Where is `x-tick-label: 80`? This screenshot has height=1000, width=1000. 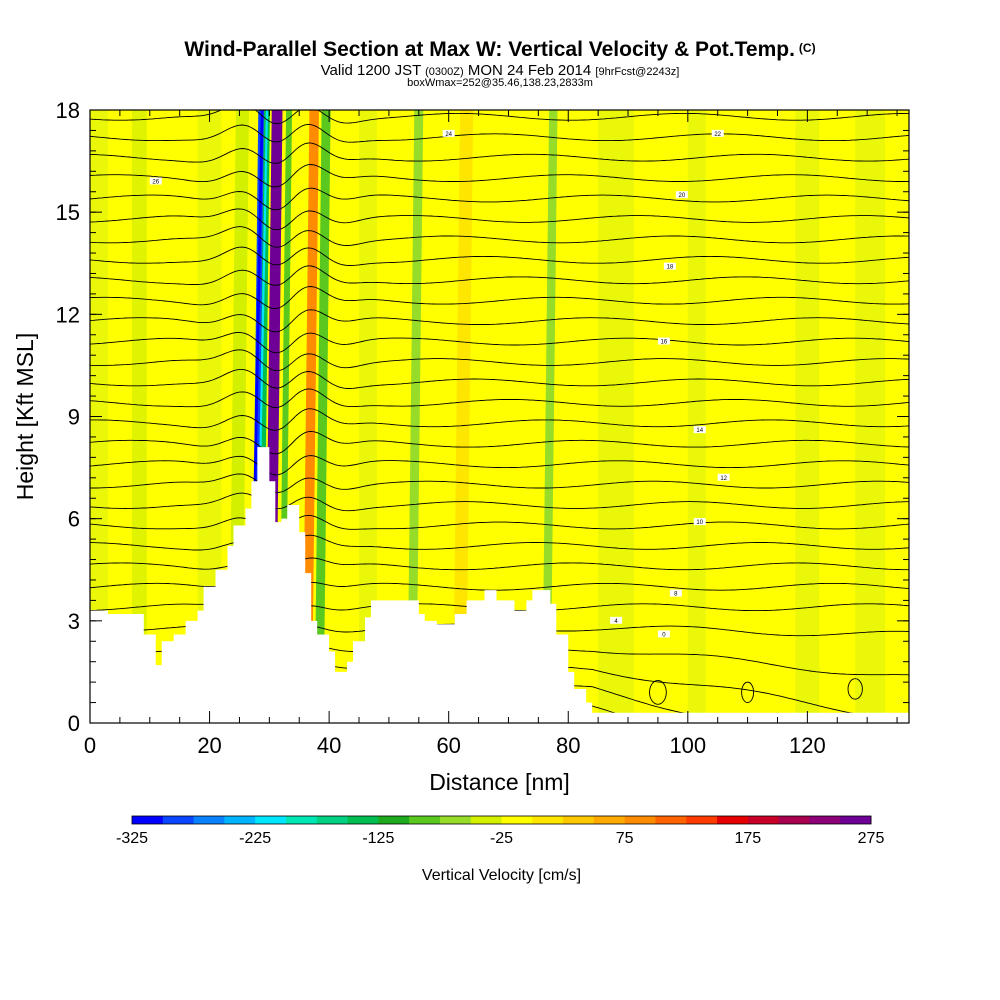 x-tick-label: 80 is located at coordinates (568, 745).